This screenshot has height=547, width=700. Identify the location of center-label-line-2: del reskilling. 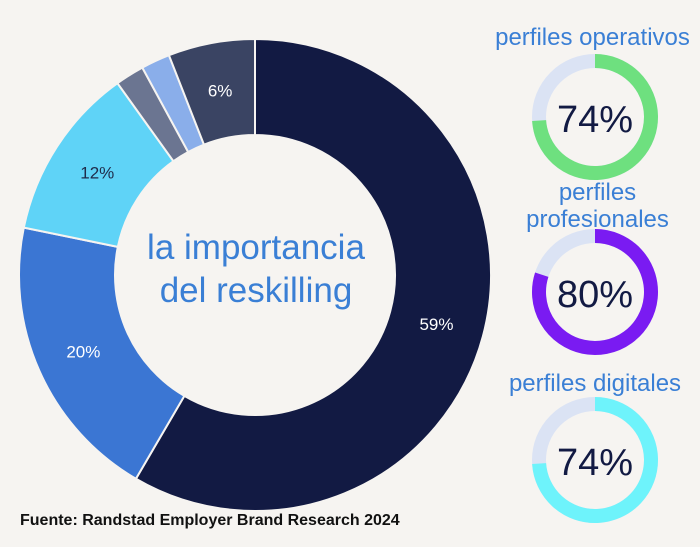
(256, 290).